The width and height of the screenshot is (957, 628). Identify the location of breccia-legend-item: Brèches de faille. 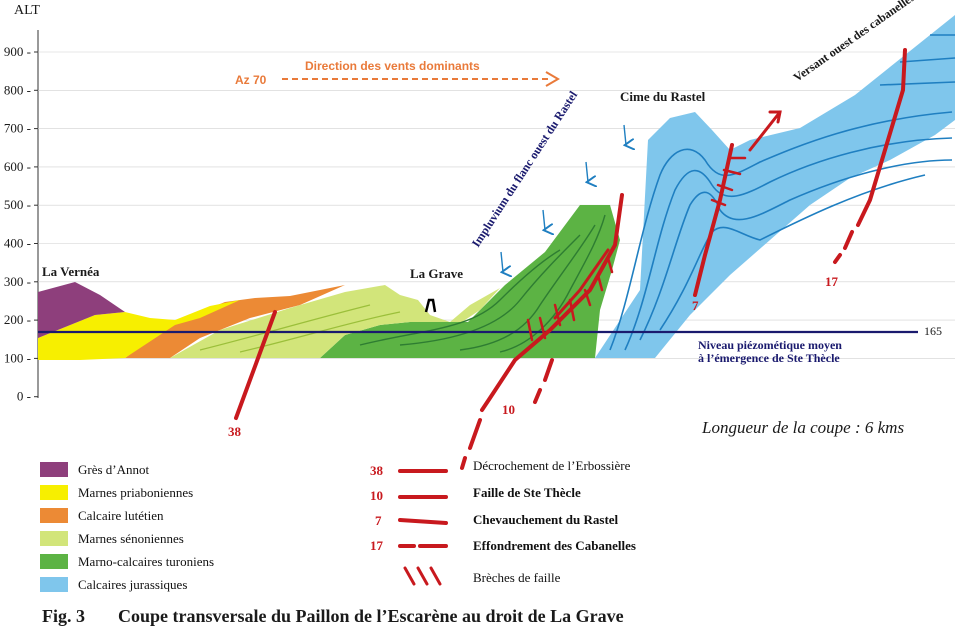
(482, 576).